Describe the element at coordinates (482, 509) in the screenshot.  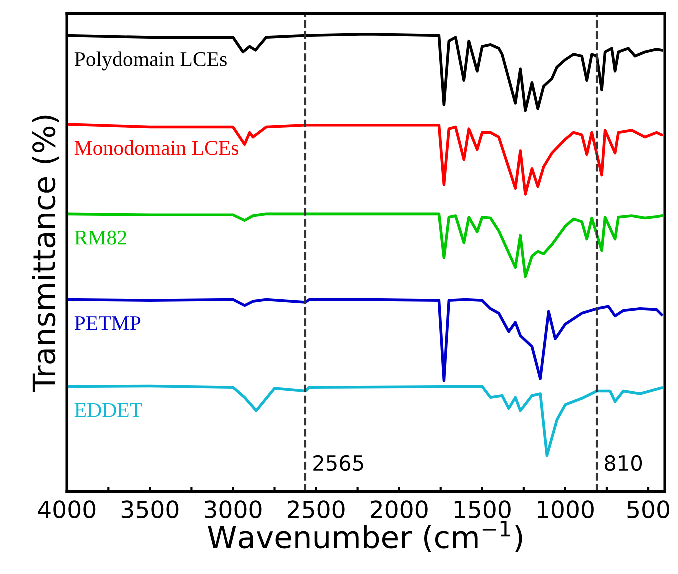
I see `x-tick-label: 1500` at that location.